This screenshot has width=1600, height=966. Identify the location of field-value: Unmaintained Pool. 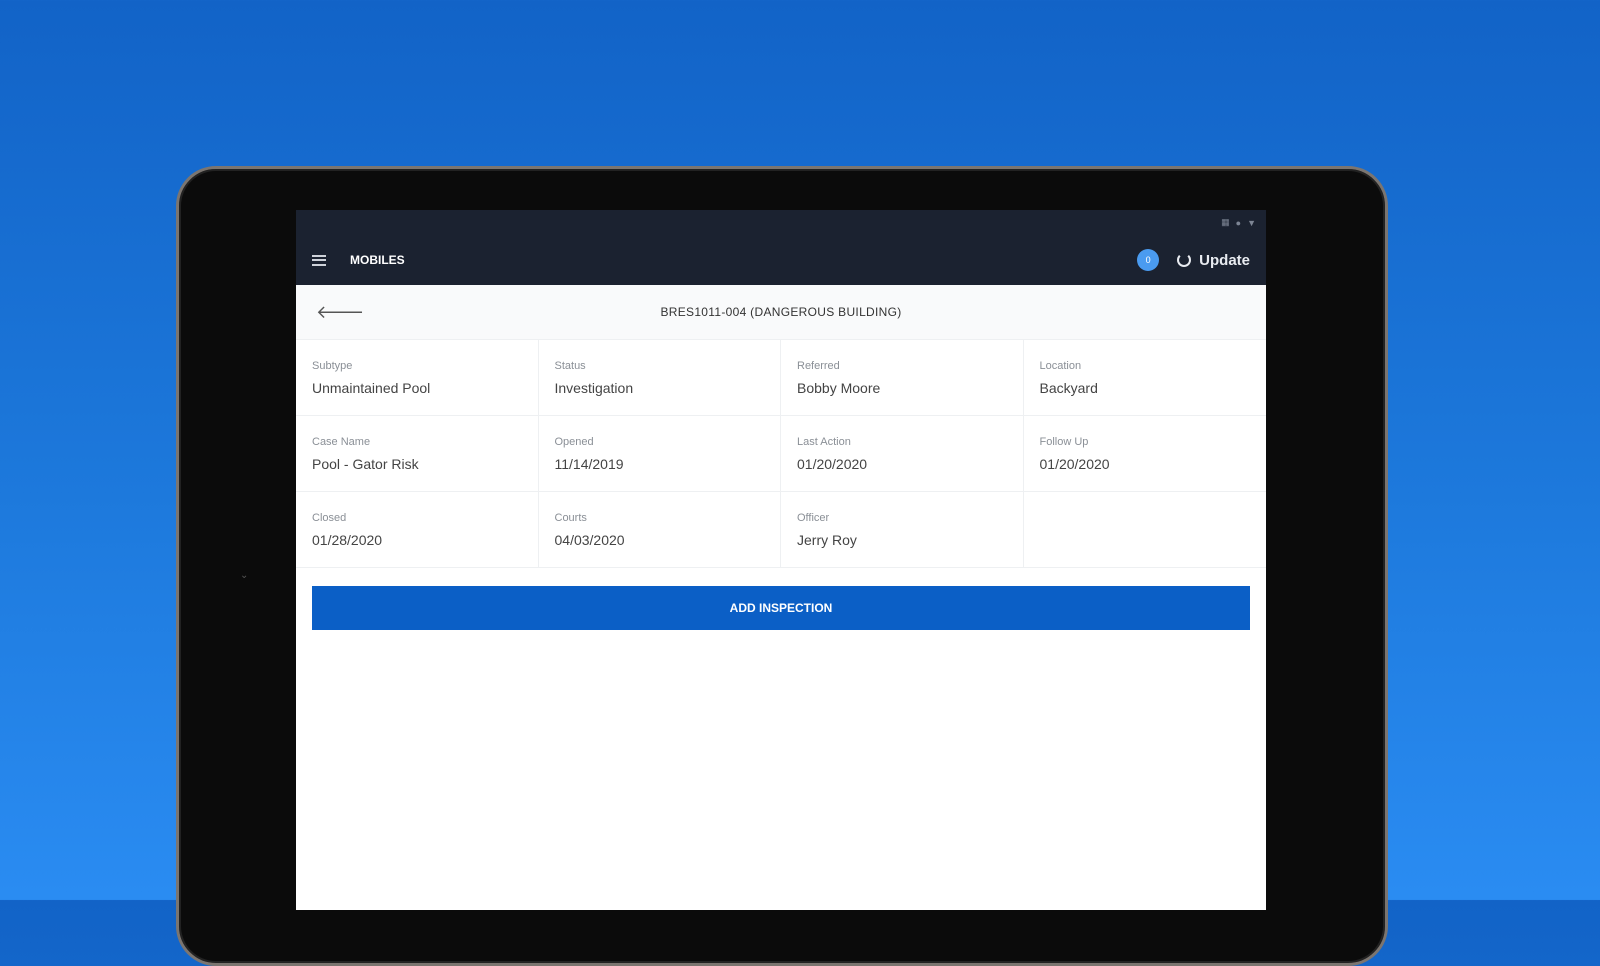
(371, 388).